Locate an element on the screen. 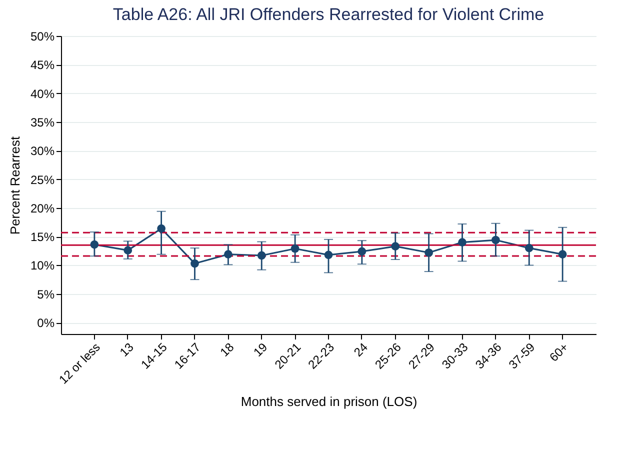 The image size is (621, 453). y-tick-label: 15% is located at coordinates (42, 237).